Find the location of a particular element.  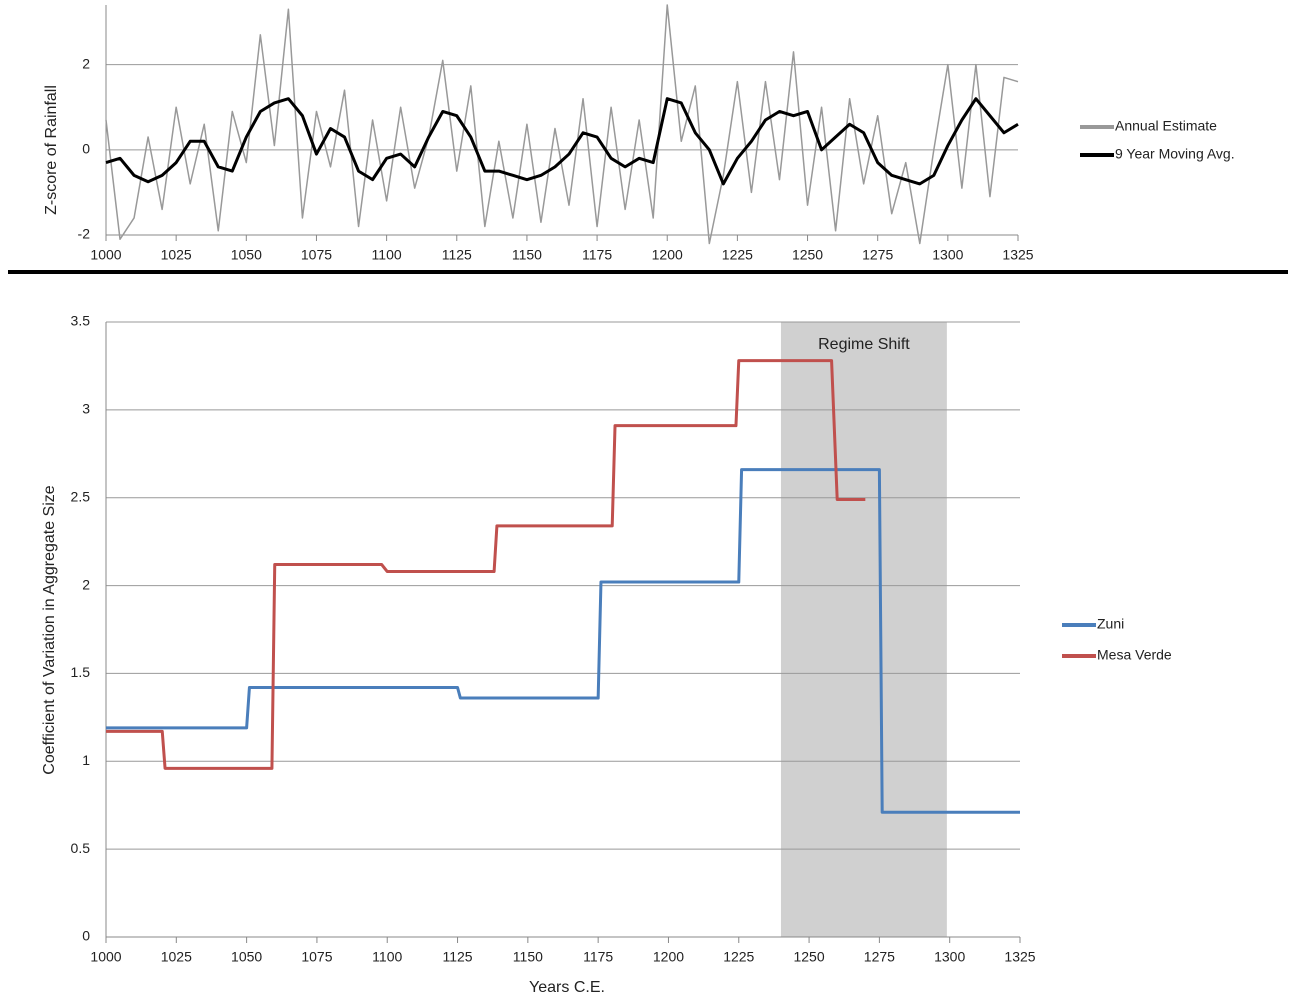

legend-label: Zuni is located at coordinates (1110, 624).